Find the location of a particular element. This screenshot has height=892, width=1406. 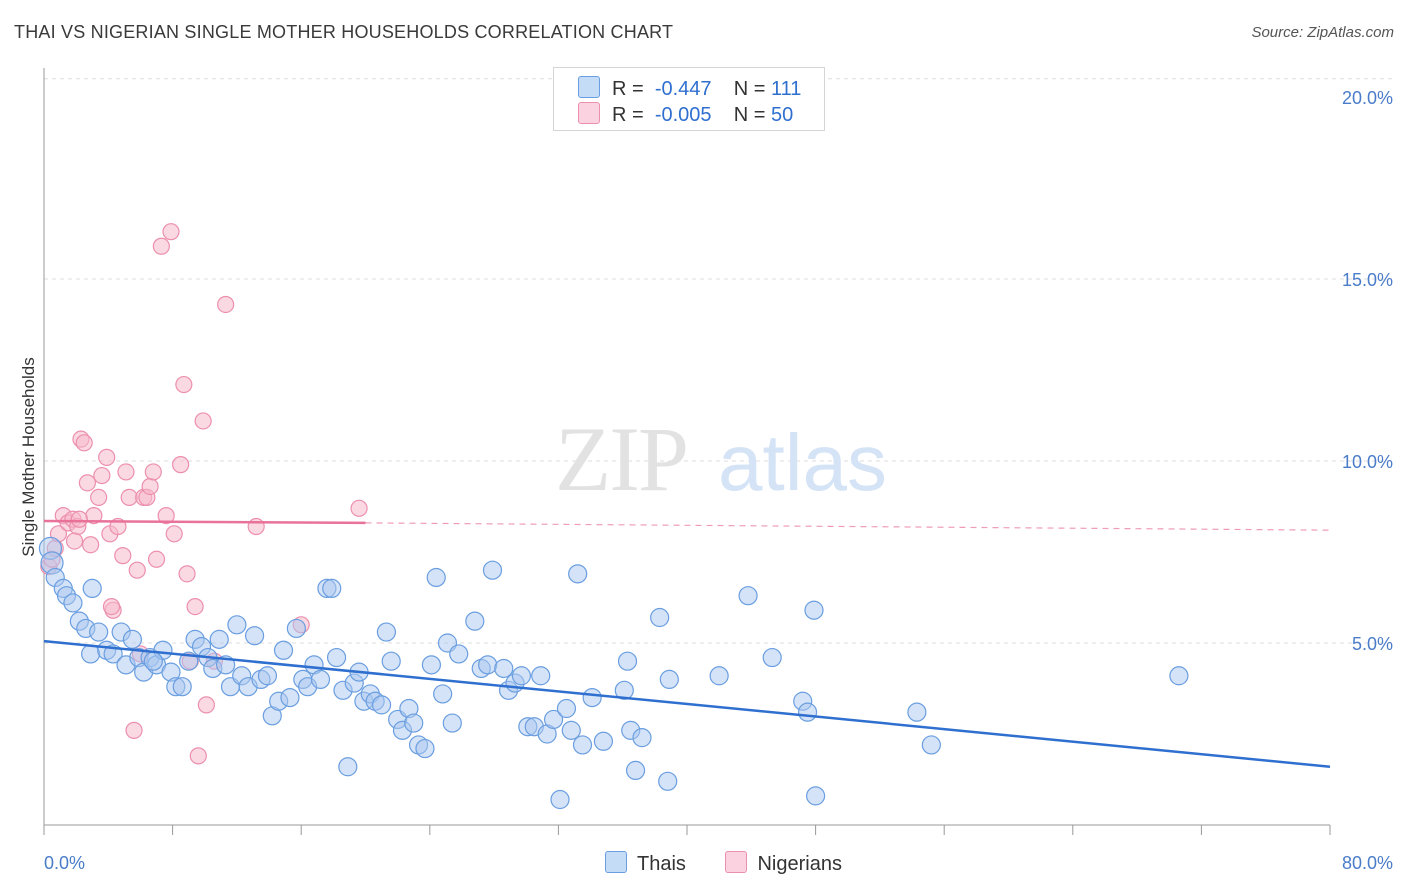

r-value-thais: -0.447 is located at coordinates (683, 89).